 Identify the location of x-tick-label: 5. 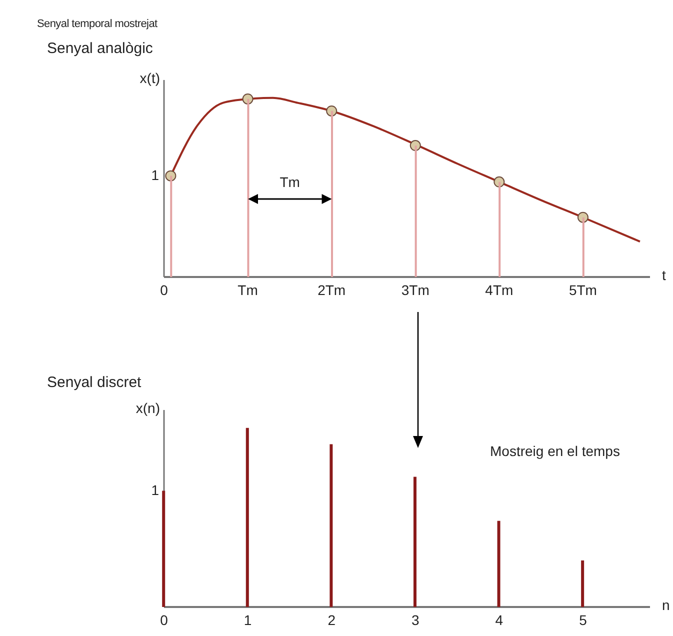
(583, 620).